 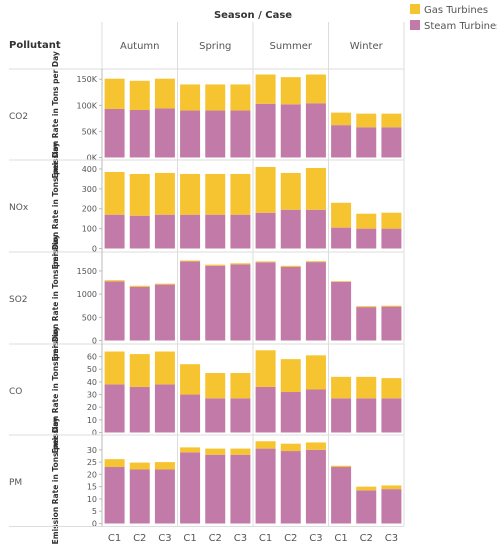 What do you see at coordinates (15, 392) in the screenshot?
I see `pollutant-label: CO` at bounding box center [15, 392].